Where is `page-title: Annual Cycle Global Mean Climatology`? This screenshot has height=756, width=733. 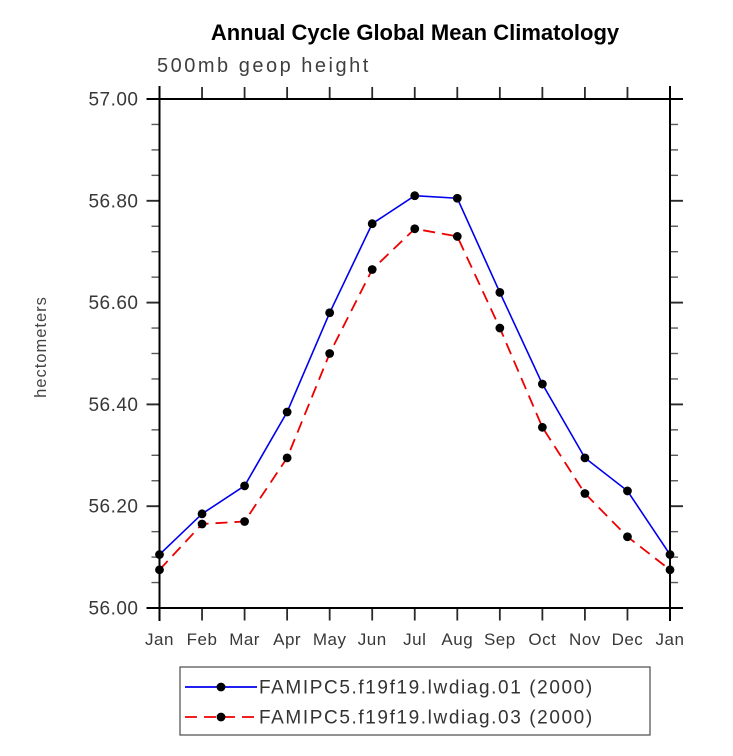
page-title: Annual Cycle Global Mean Climatology is located at coordinates (415, 32).